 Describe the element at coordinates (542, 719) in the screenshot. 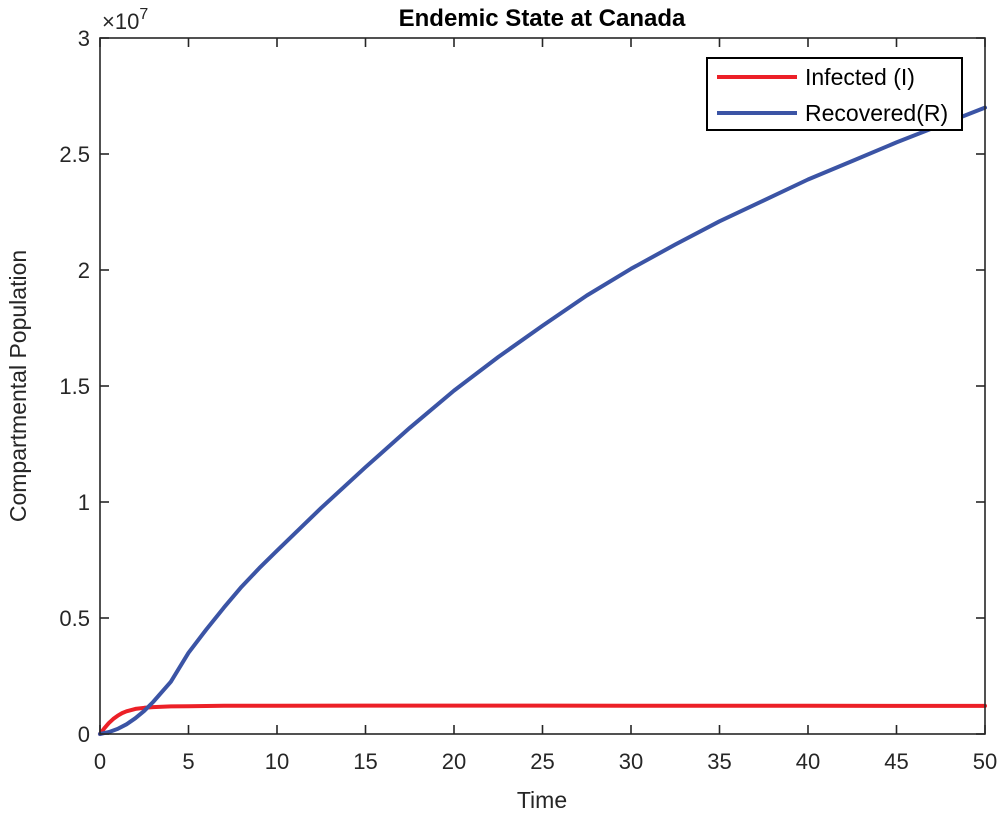

I see `series-line-infected-i` at that location.